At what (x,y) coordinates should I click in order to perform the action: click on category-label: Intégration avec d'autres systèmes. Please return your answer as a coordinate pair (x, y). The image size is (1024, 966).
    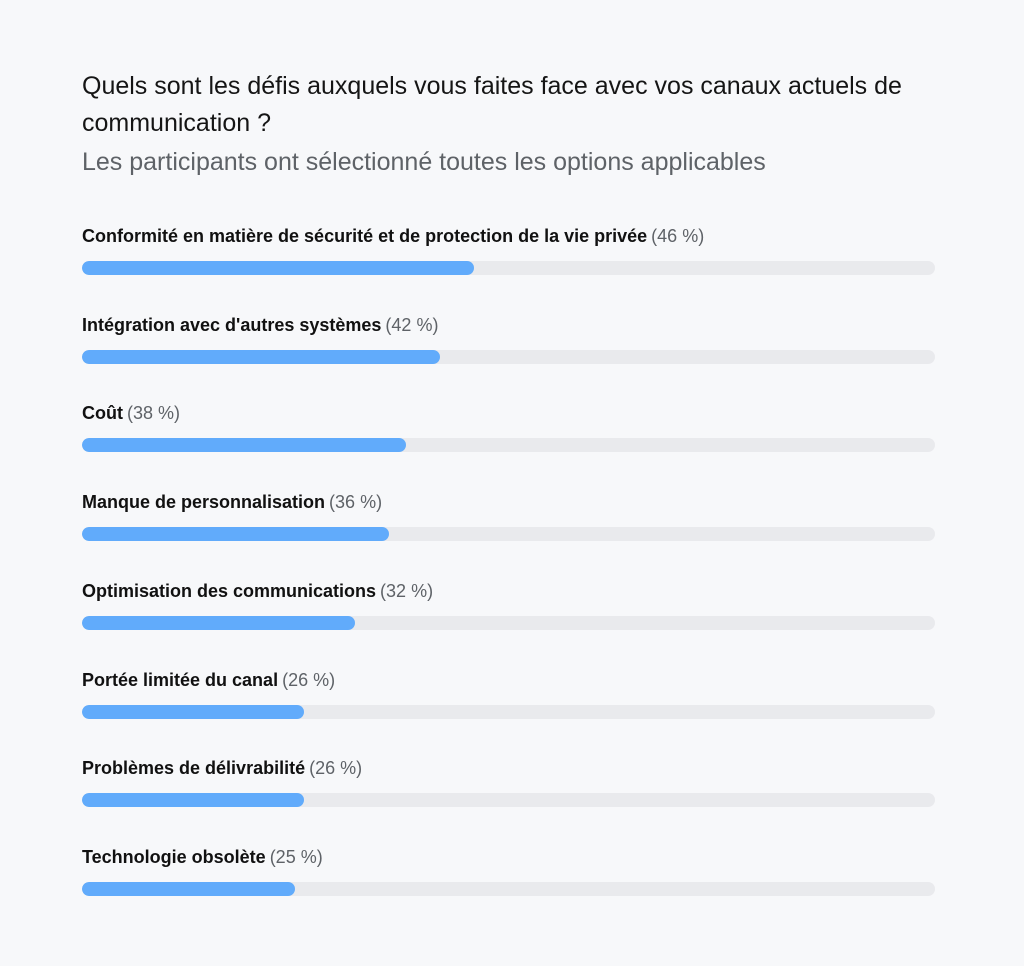
    Looking at the image, I should click on (232, 324).